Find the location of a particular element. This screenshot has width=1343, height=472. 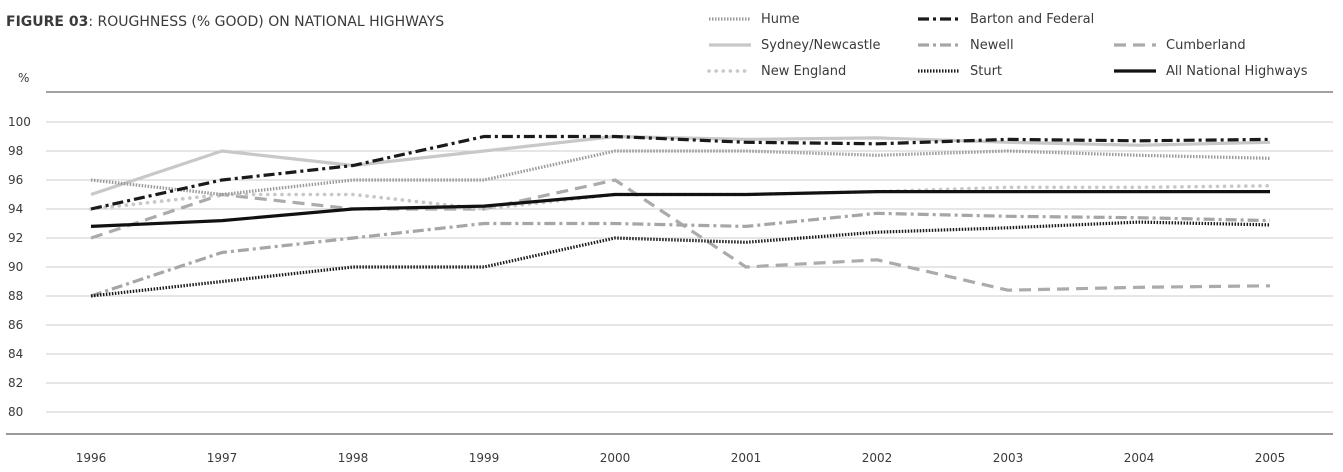

y-tick-label: 98 is located at coordinates (15, 151).